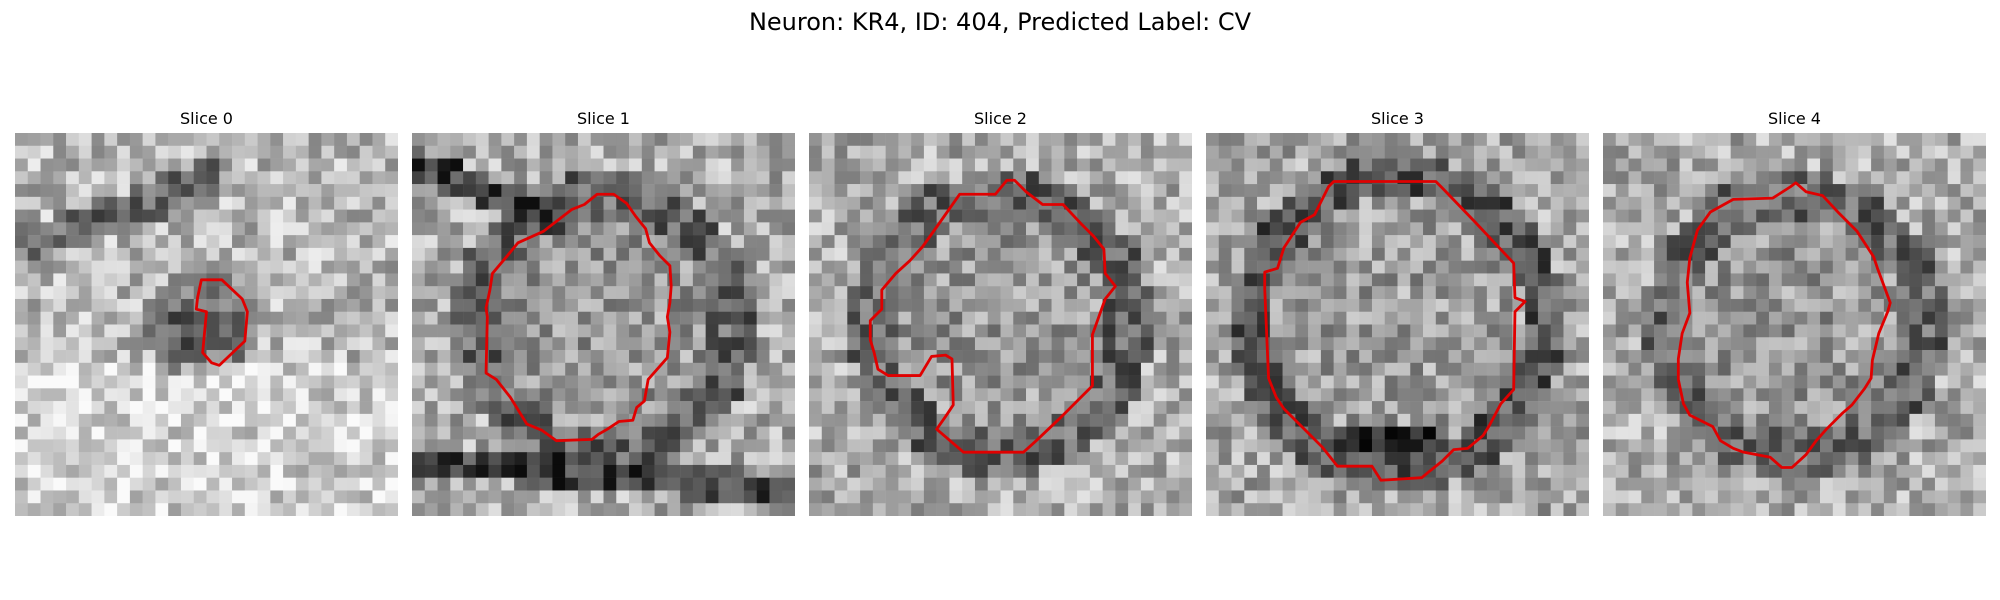  I want to click on slice-panel-1: Slice 1, so click(603, 312).